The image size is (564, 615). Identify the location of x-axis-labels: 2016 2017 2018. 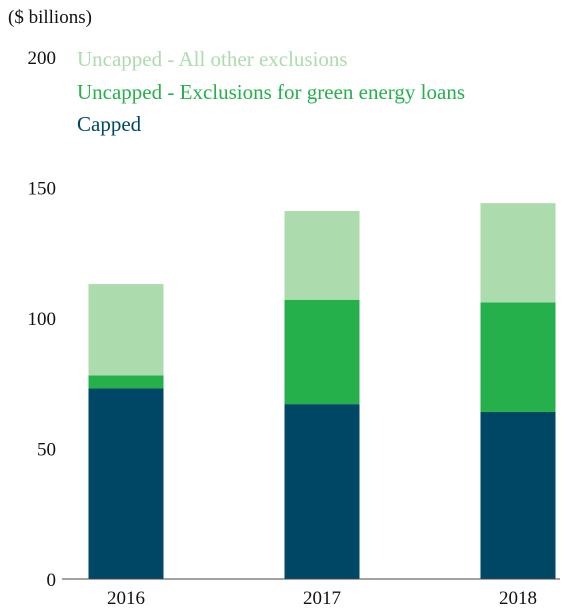
(322, 598).